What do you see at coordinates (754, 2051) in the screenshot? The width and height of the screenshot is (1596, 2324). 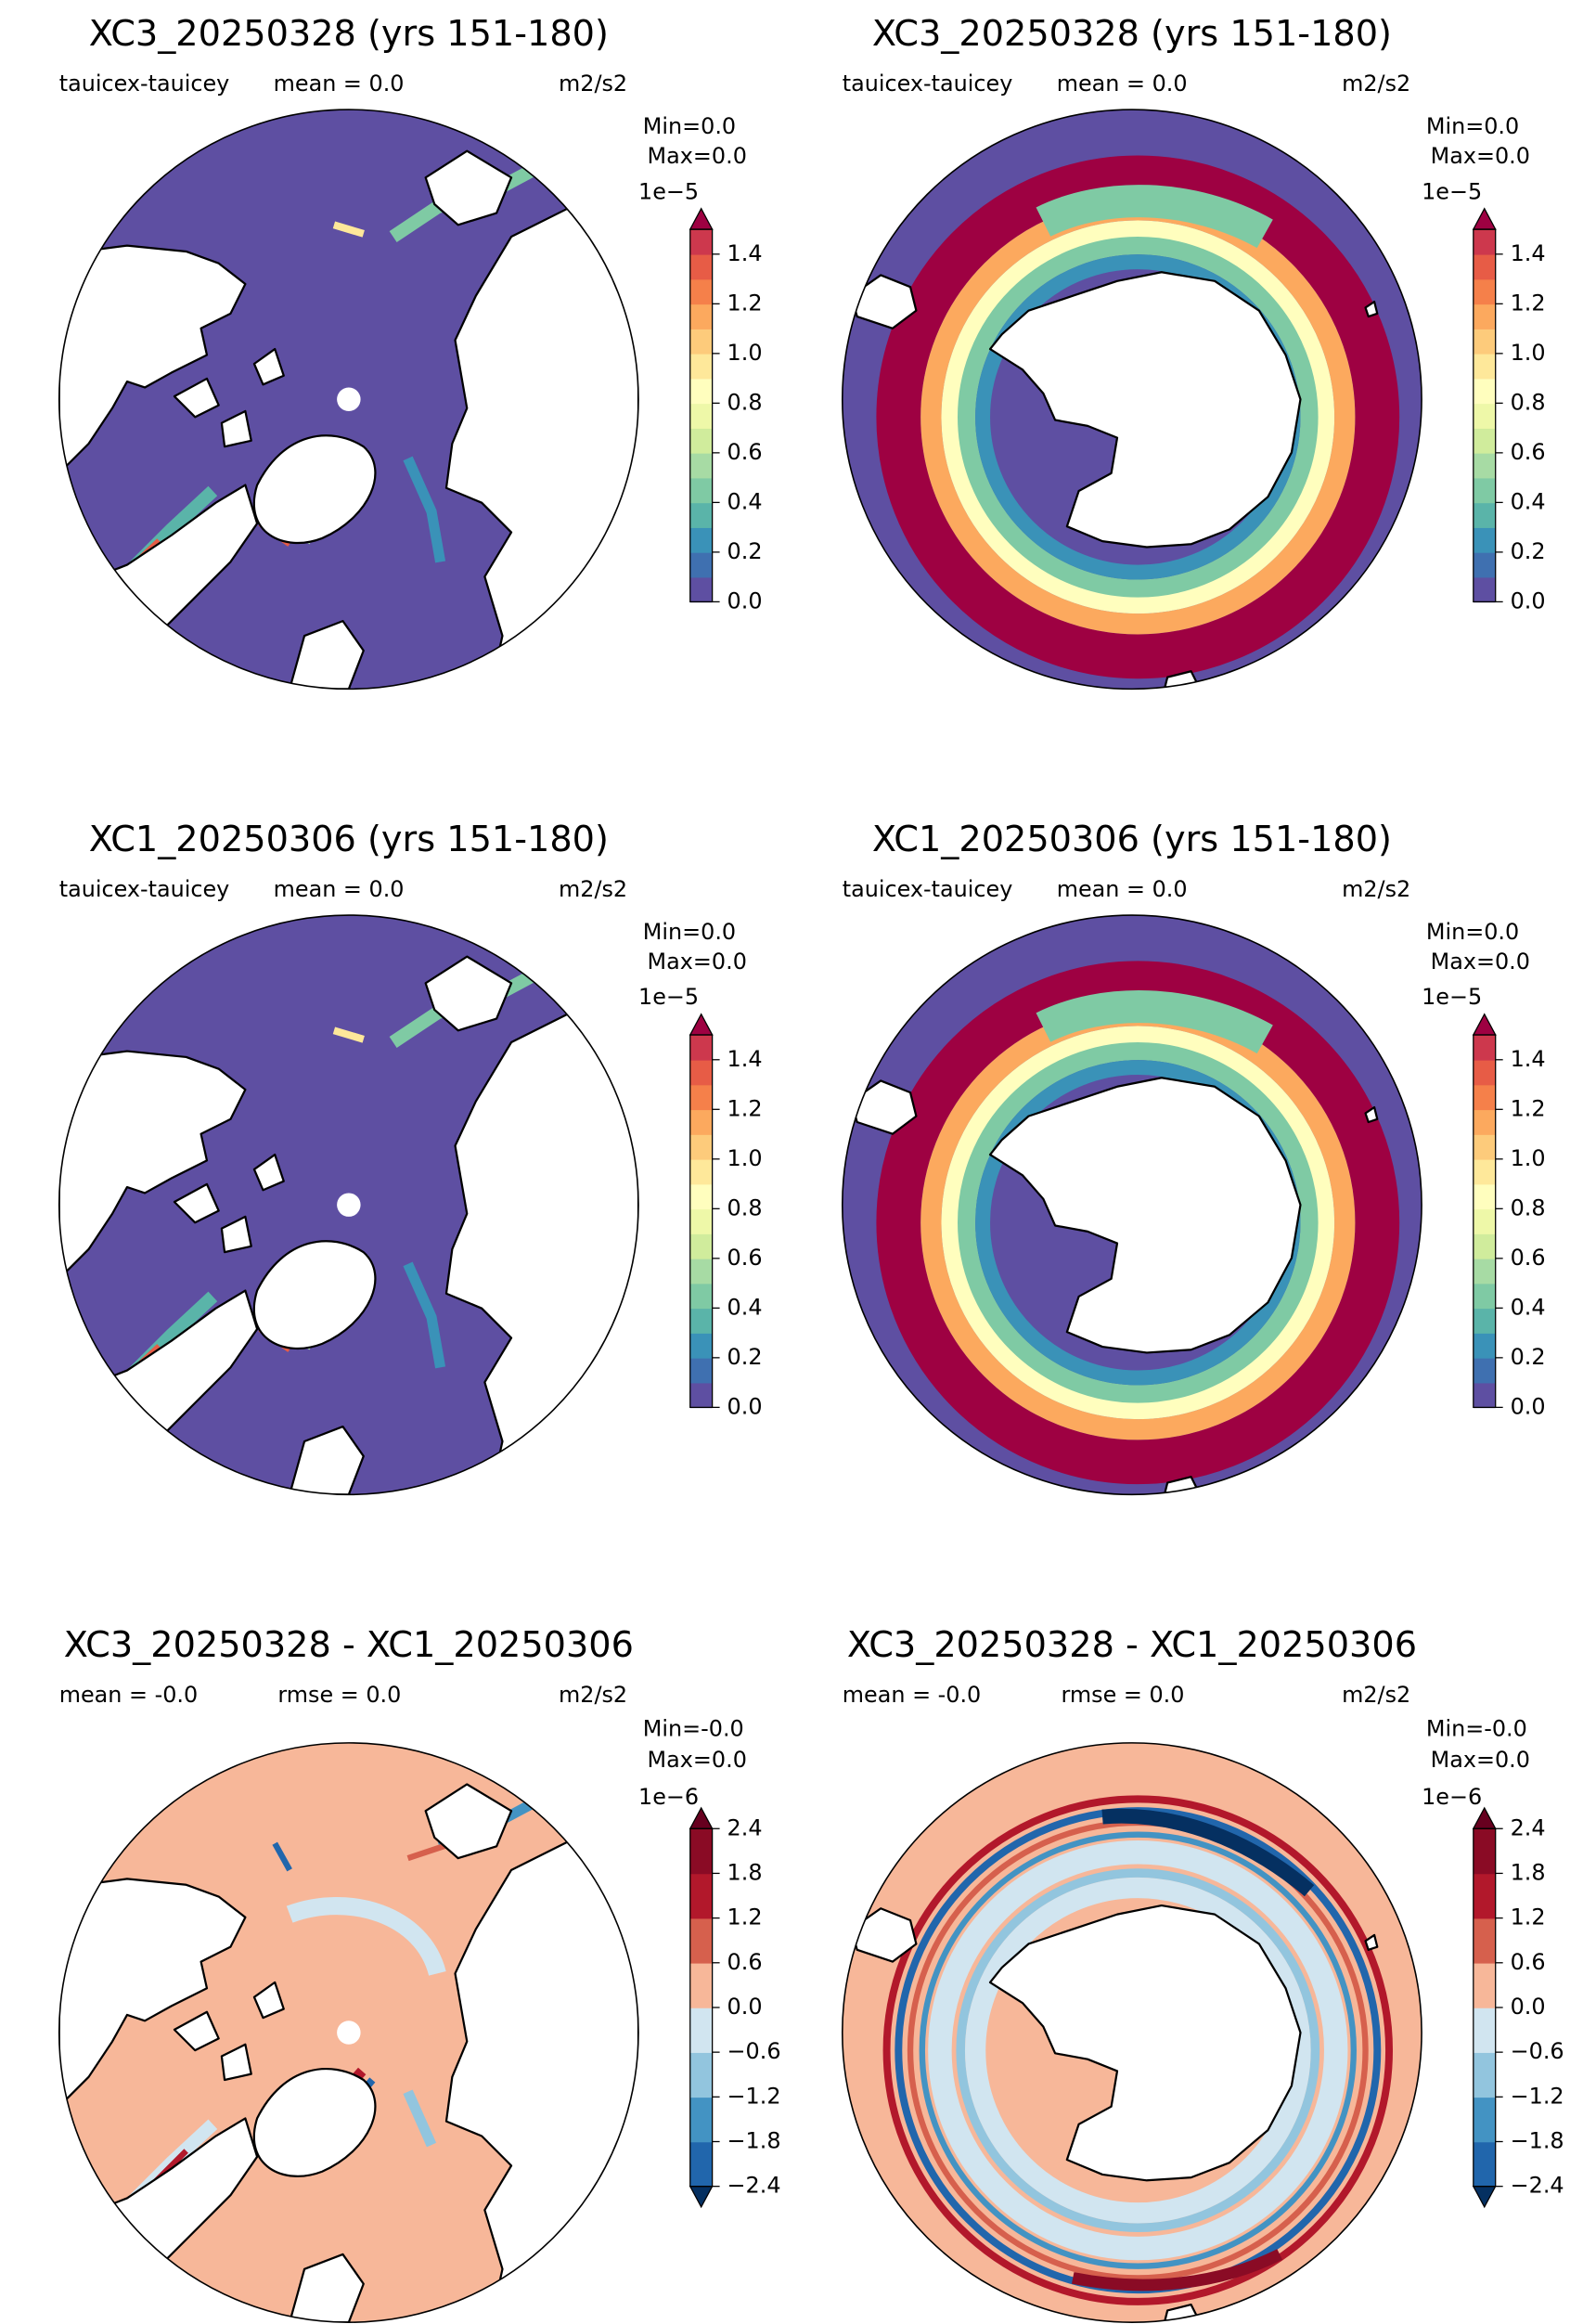 I see `colorbar-tick-label: −0.6` at bounding box center [754, 2051].